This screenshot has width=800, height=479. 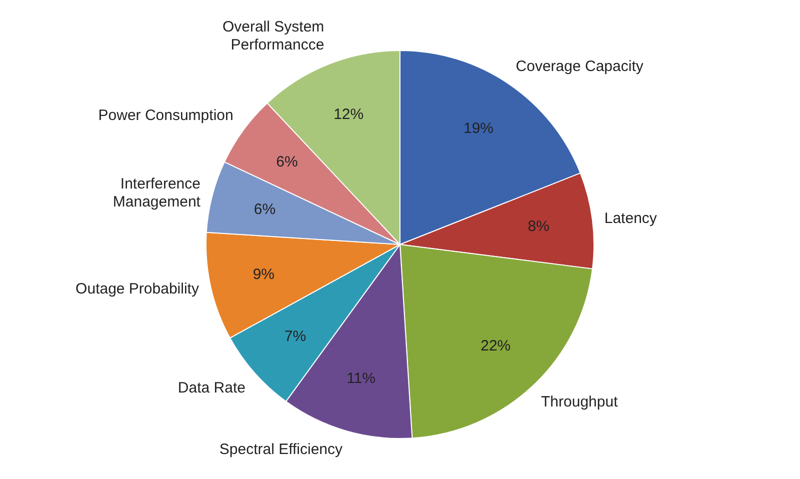 I want to click on slice-label: Spectral Efficiency, so click(x=281, y=449).